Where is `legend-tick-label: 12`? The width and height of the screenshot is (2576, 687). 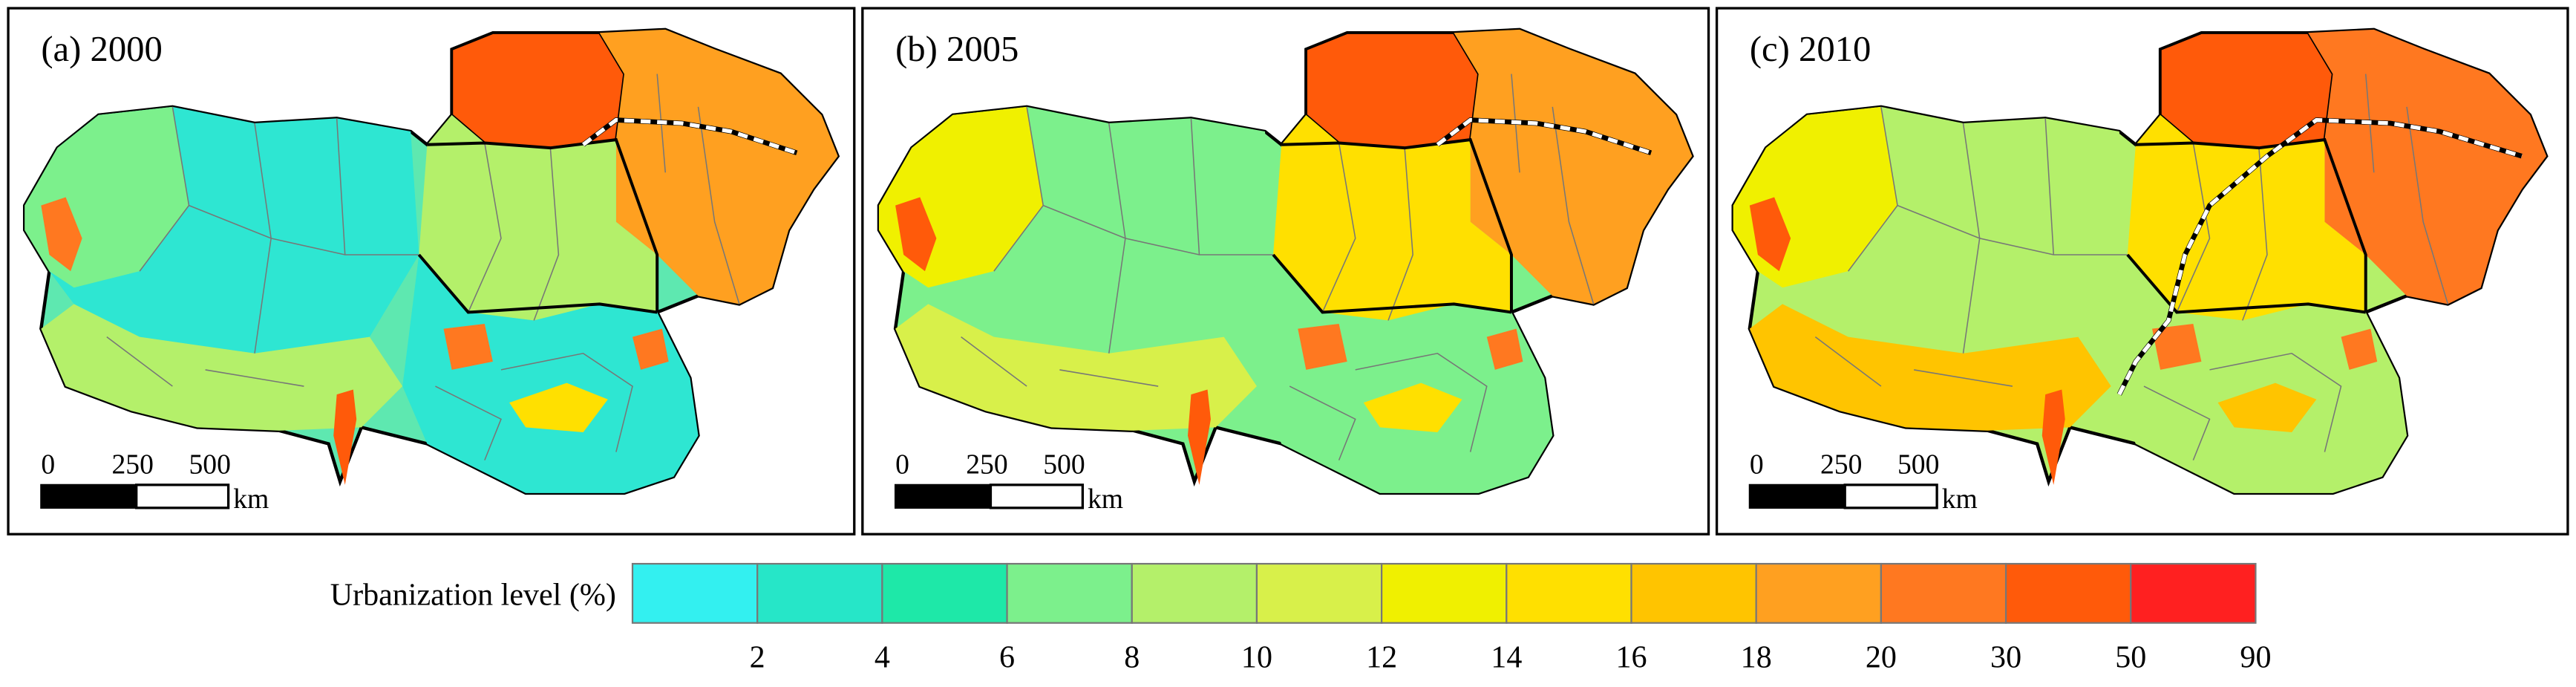 legend-tick-label: 12 is located at coordinates (1381, 657).